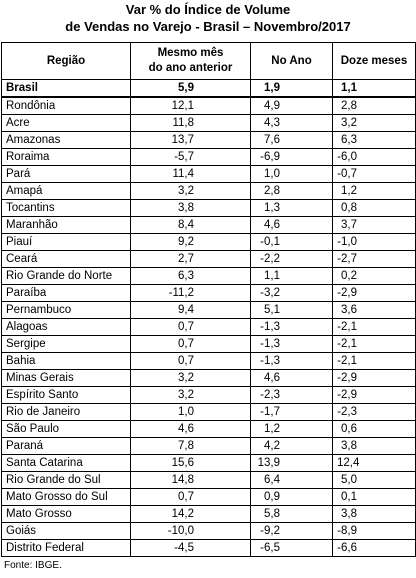  What do you see at coordinates (190, 548) in the screenshot?
I see `cell-same-month: -4,5` at bounding box center [190, 548].